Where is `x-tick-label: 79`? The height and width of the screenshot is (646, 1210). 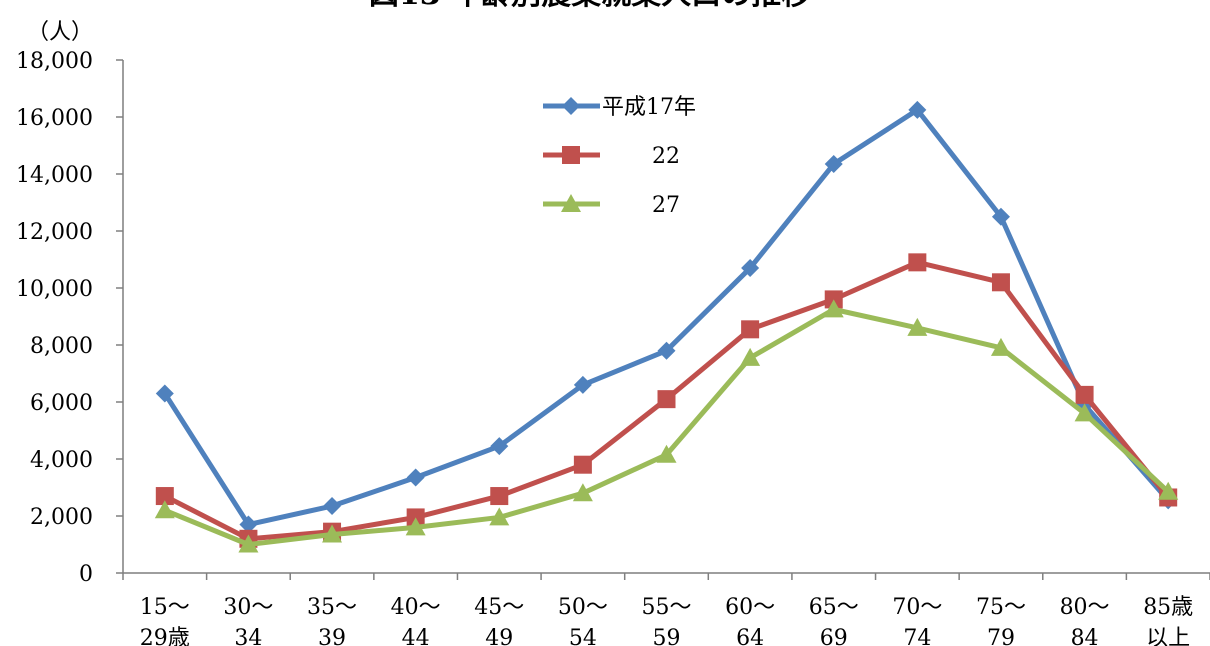
x-tick-label: 79 is located at coordinates (1001, 636).